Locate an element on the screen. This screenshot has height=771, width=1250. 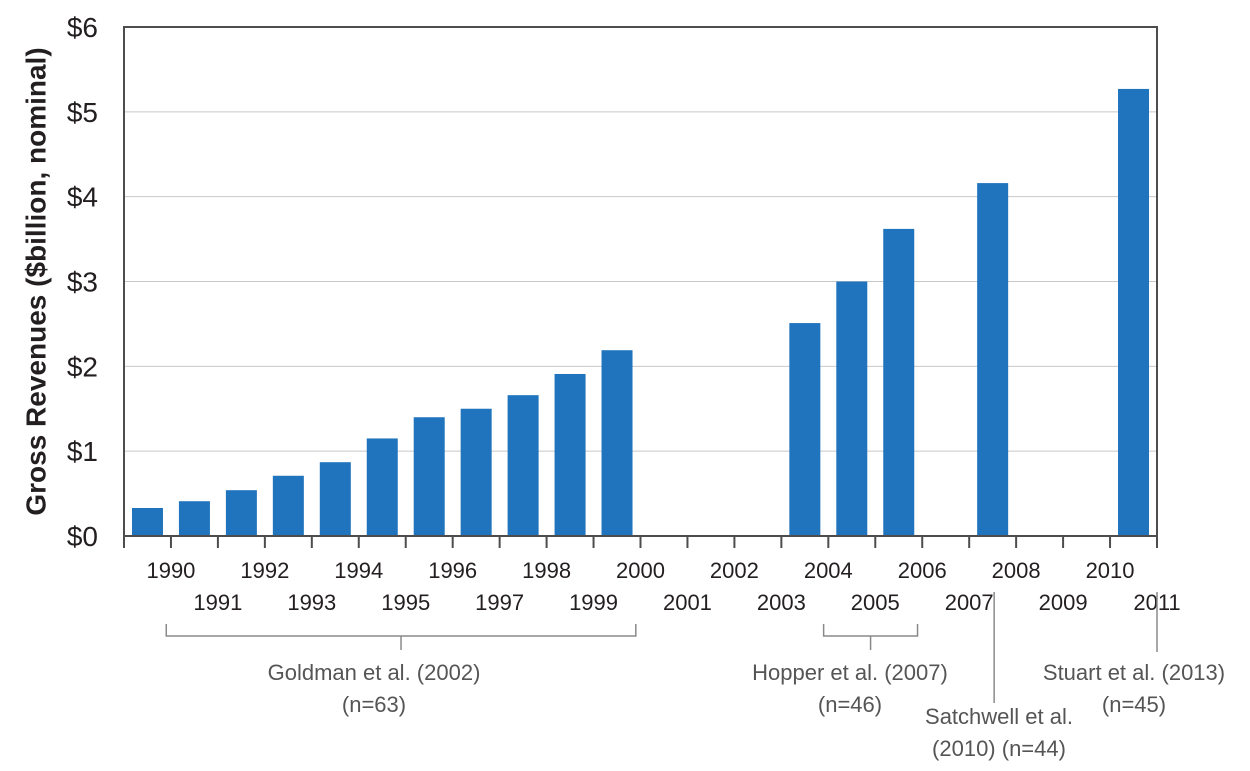
bar-1993 is located at coordinates (288, 505).